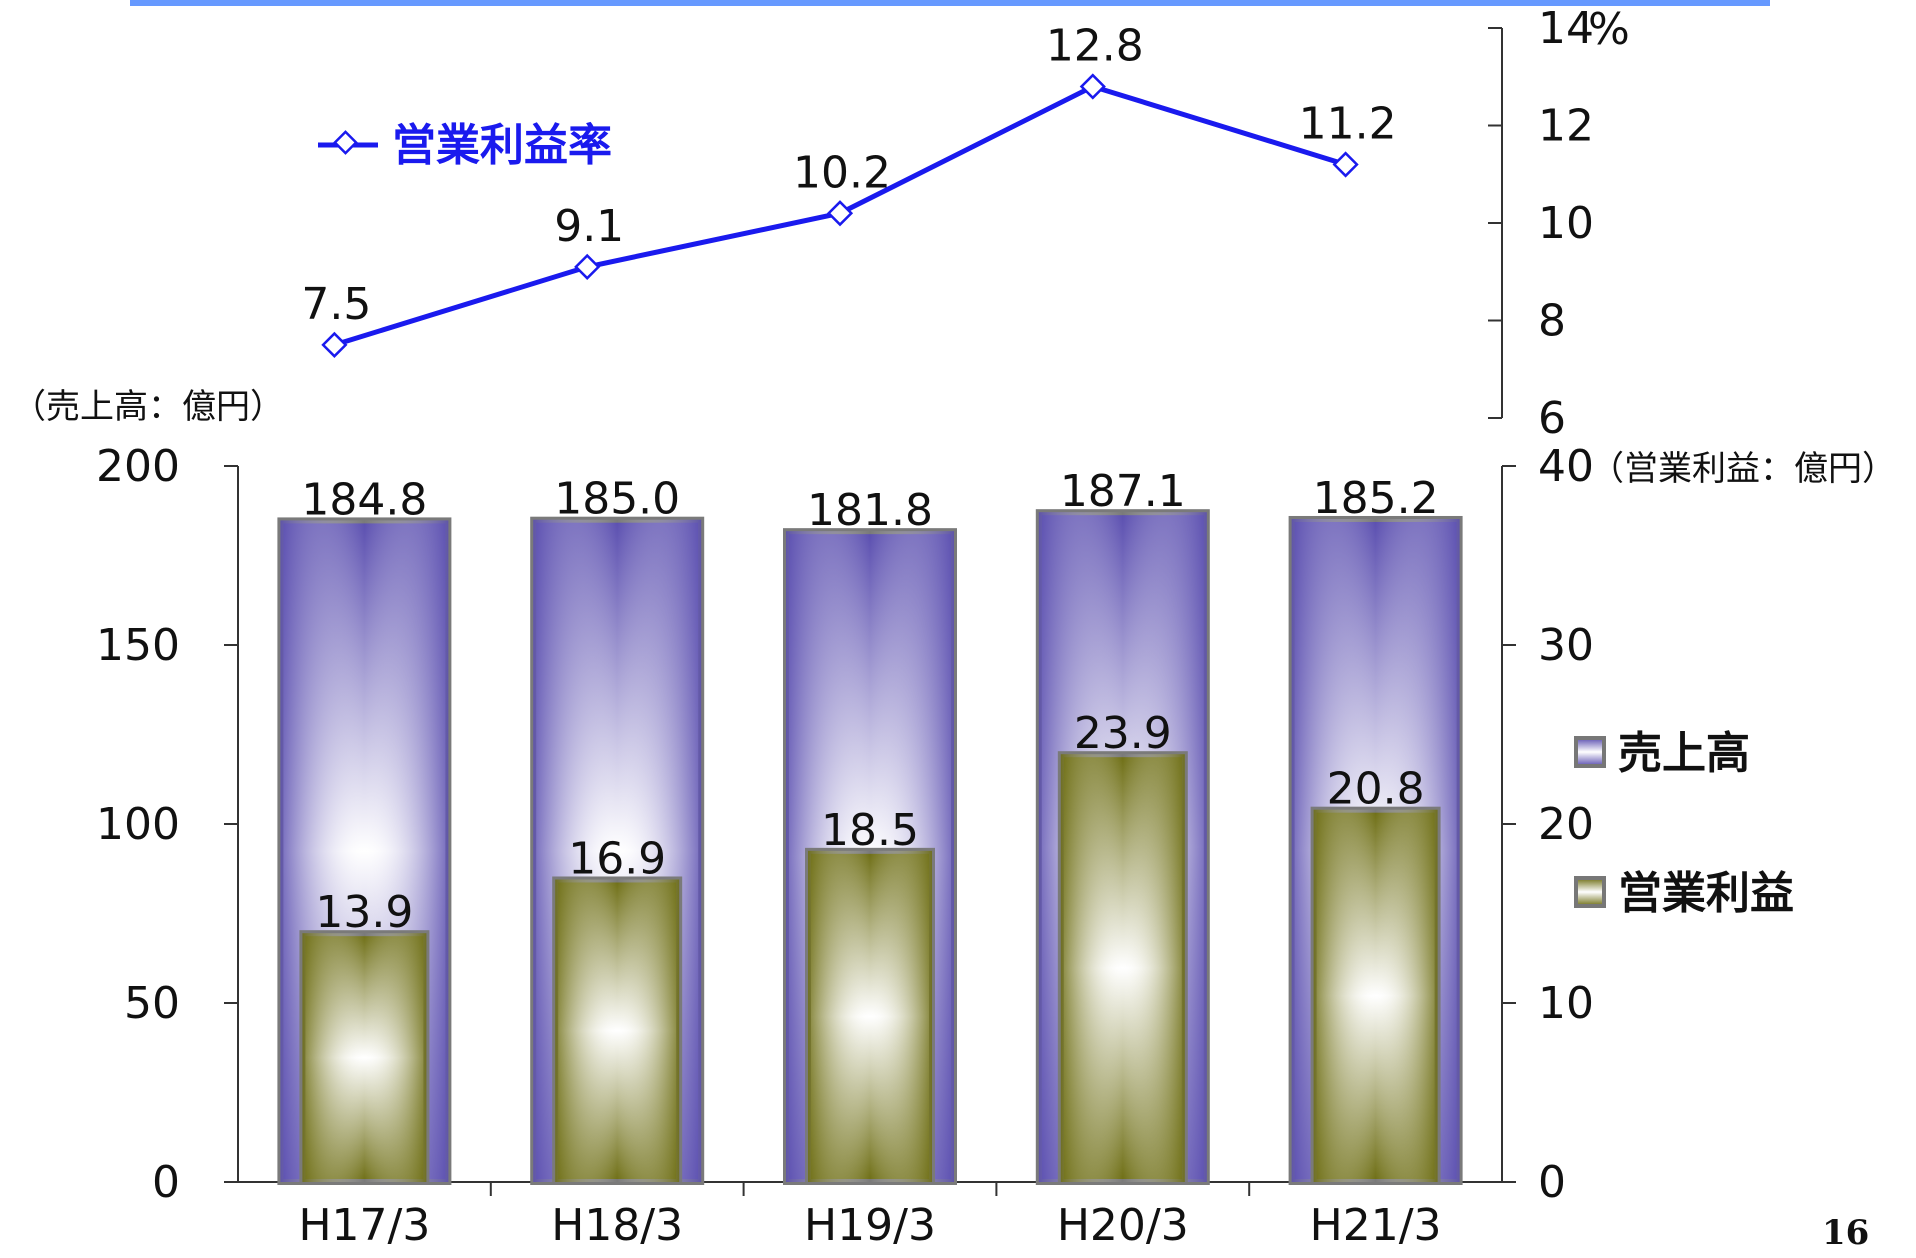 Image resolution: width=1916 pixels, height=1258 pixels. What do you see at coordinates (1566, 223) in the screenshot?
I see `top-right-tick-label: 10` at bounding box center [1566, 223].